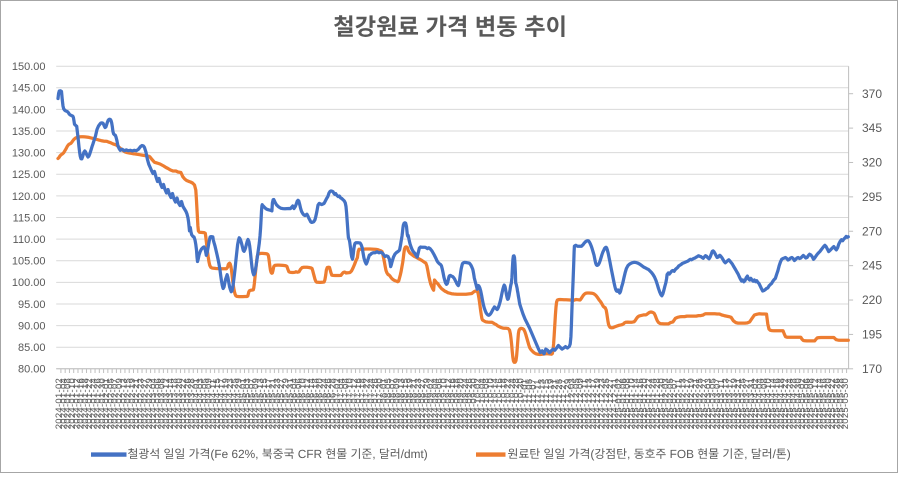 The image size is (898, 478). Describe the element at coordinates (32, 305) in the screenshot. I see `svg-text: 95.00` at that location.